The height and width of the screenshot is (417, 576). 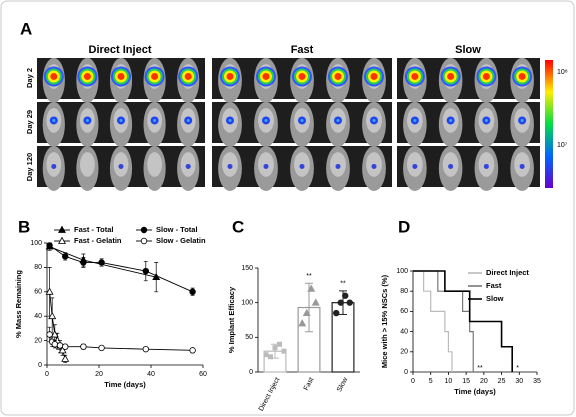 I want to click on column-header: Direct Inject, so click(x=120, y=50).